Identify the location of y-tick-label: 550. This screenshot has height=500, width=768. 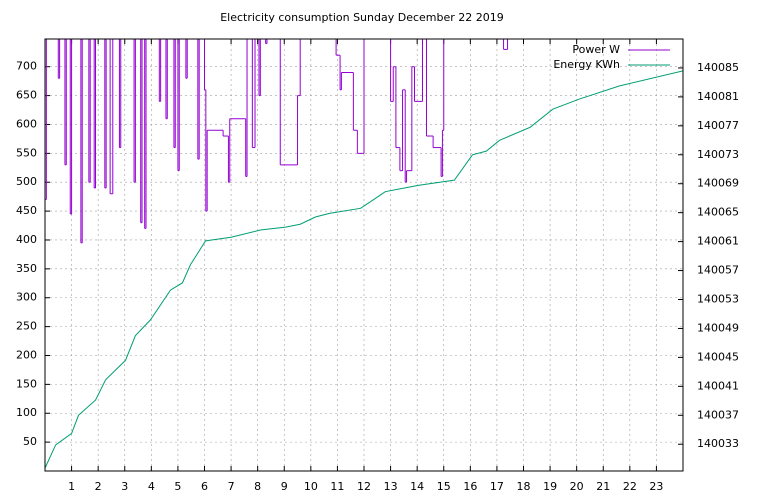
(26, 152).